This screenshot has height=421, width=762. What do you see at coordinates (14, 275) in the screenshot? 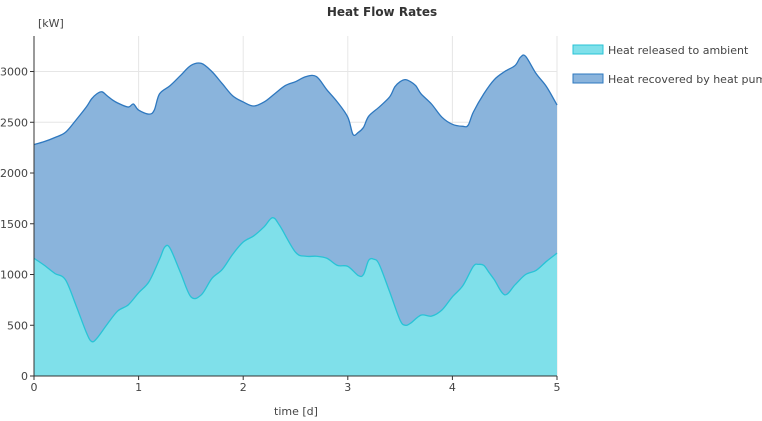
I see `y-tick-label: 1000` at bounding box center [14, 275].